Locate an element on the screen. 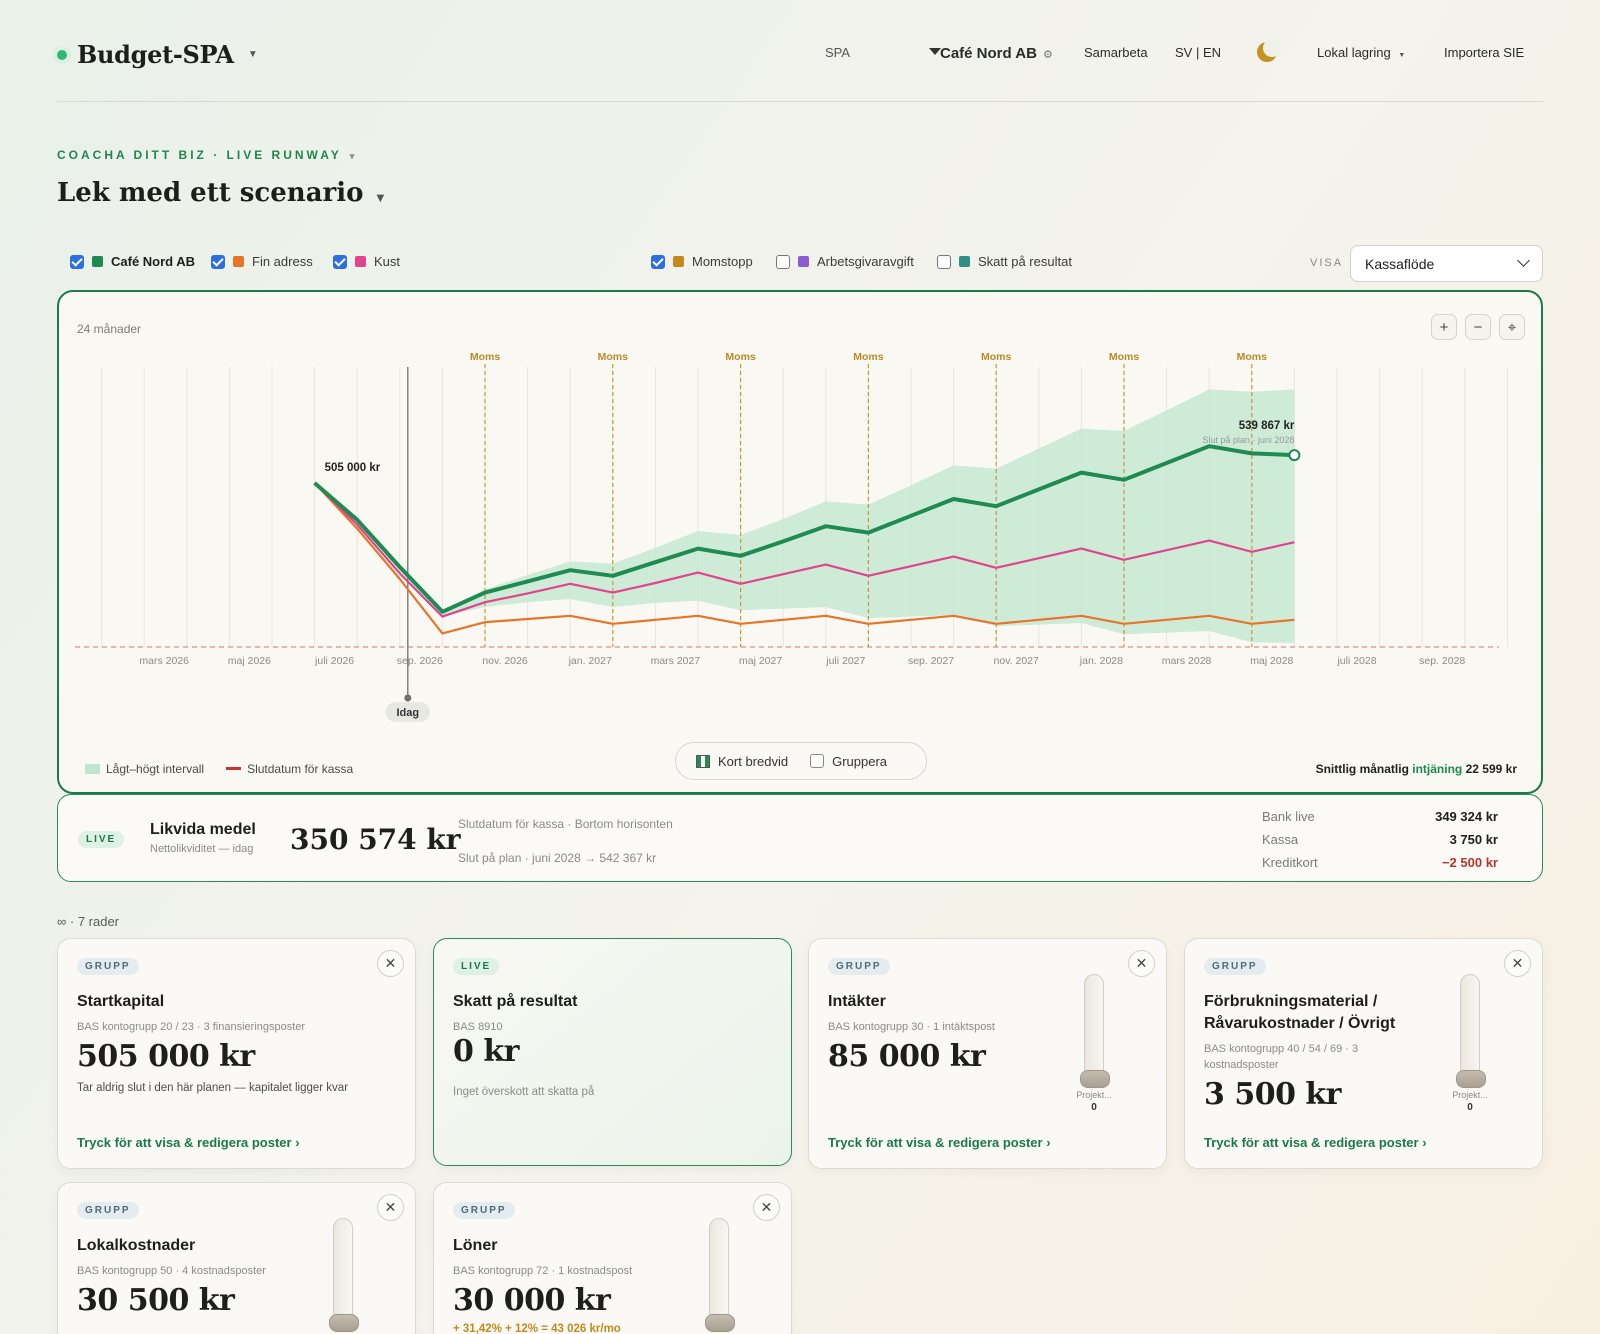  recenter-button: ⌖ is located at coordinates (1512, 327).